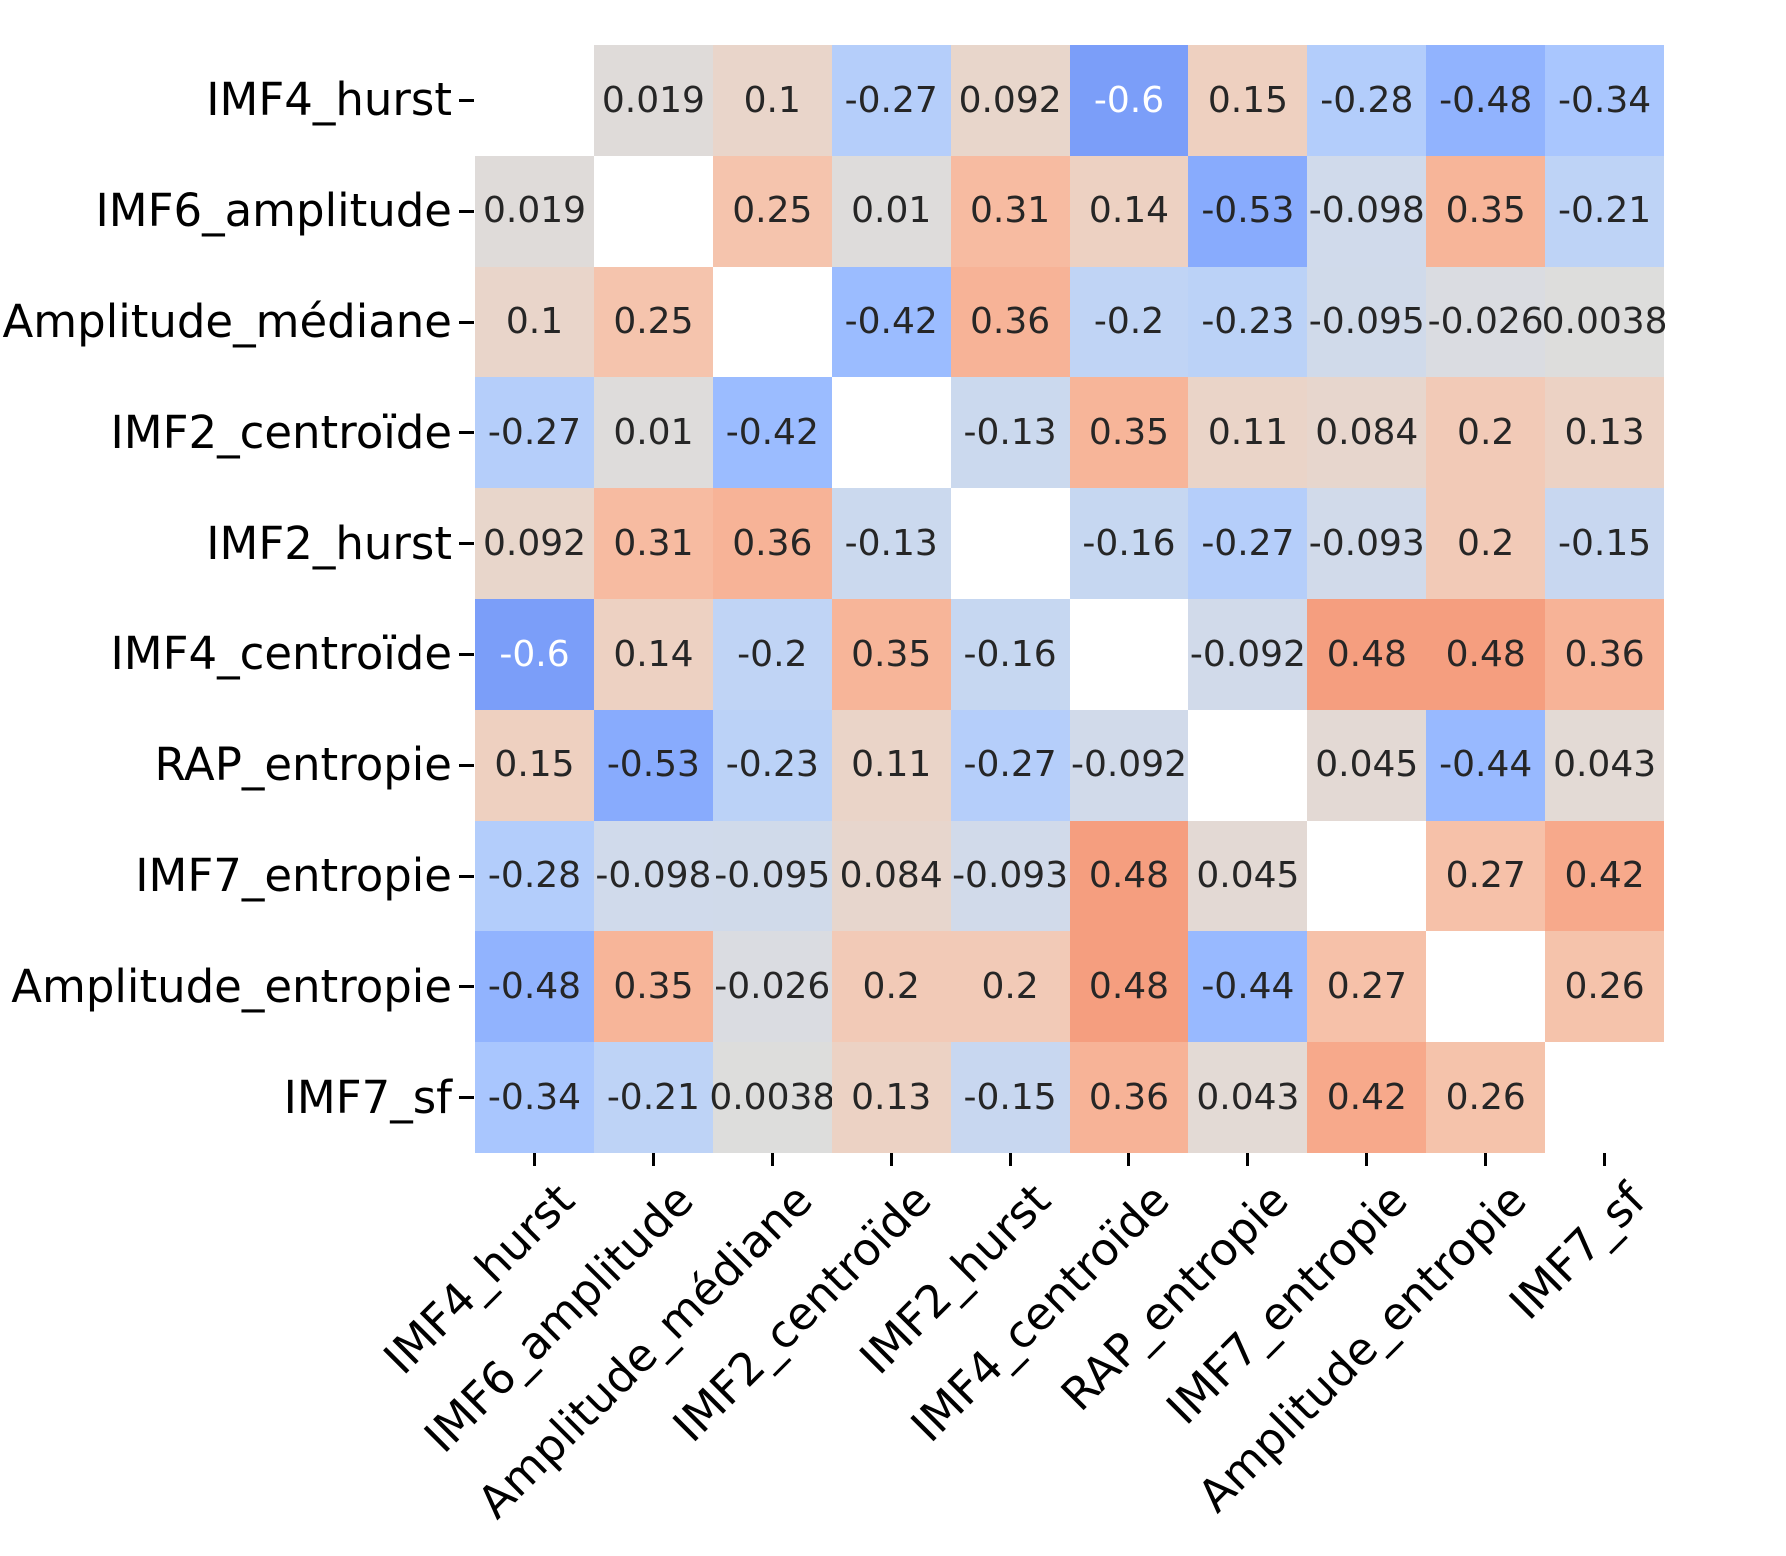 The width and height of the screenshot is (1786, 1556). Describe the element at coordinates (772, 876) in the screenshot. I see `cell-value: -0.095` at that location.